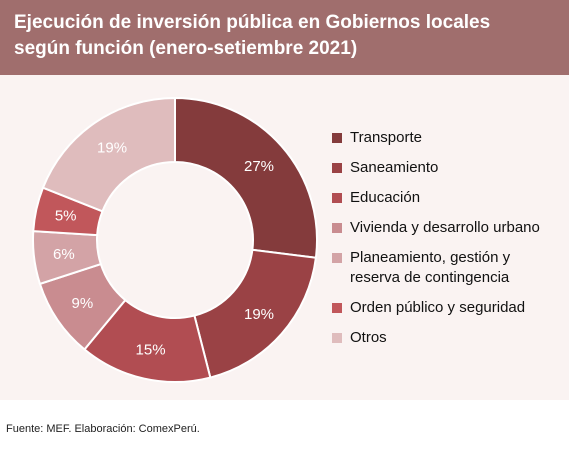  I want to click on chart-title: según función (enero-setiembre 2021), so click(186, 48).